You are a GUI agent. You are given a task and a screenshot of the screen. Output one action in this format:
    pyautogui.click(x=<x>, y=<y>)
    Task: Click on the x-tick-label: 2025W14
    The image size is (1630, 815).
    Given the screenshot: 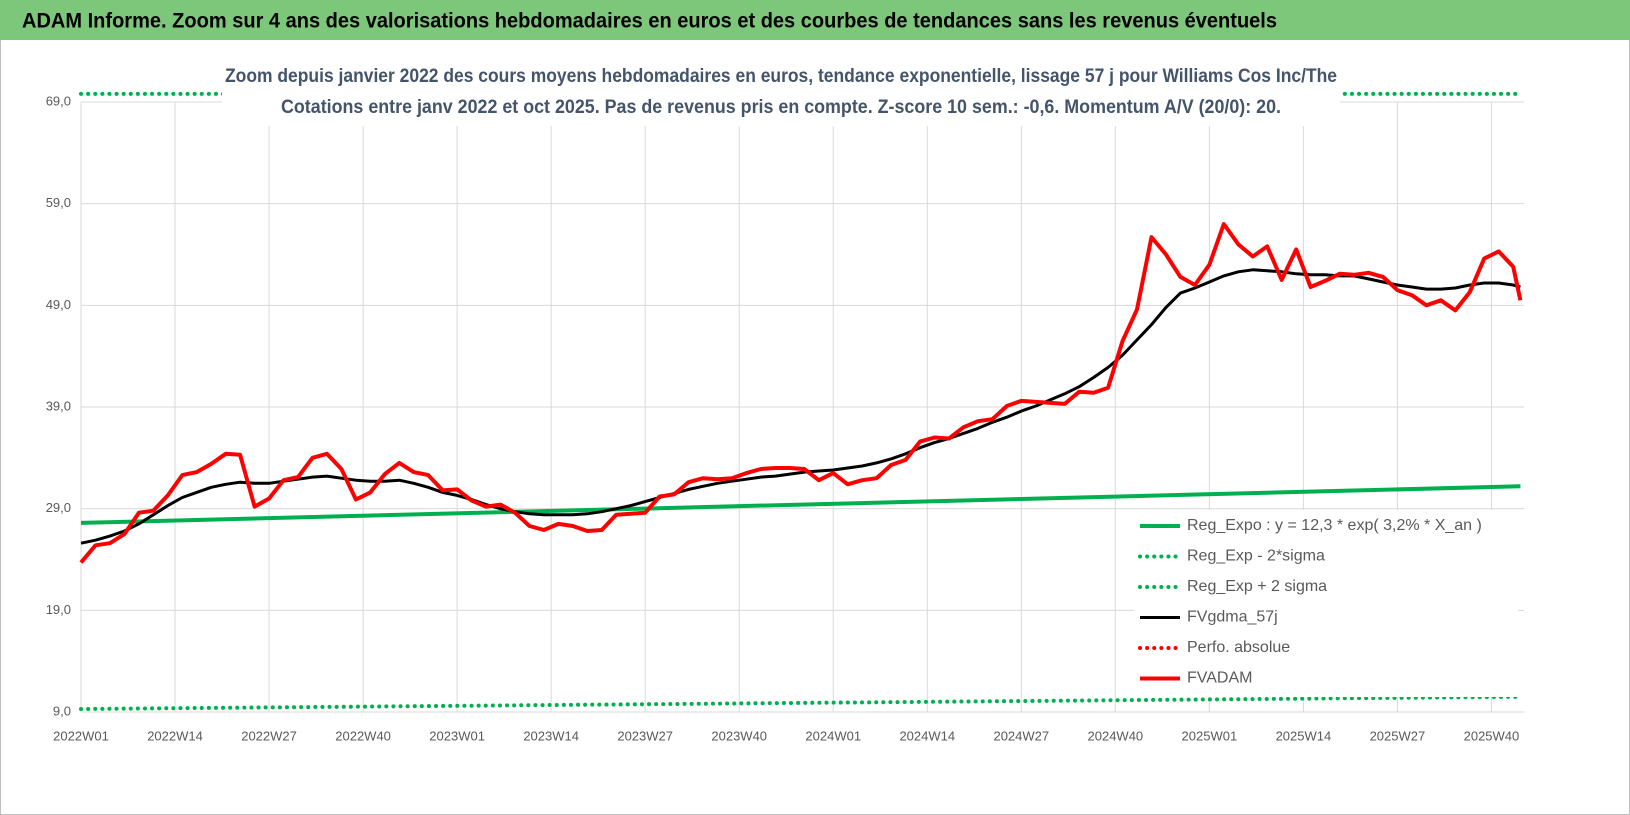 What is the action you would take?
    pyautogui.click(x=1304, y=735)
    